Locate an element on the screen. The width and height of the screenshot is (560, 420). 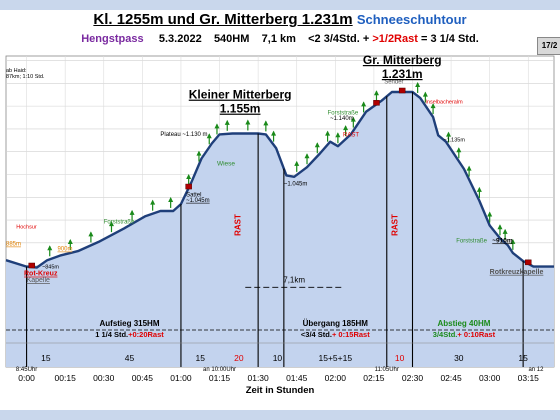
page-number: 17/2 is located at coordinates (548, 46).